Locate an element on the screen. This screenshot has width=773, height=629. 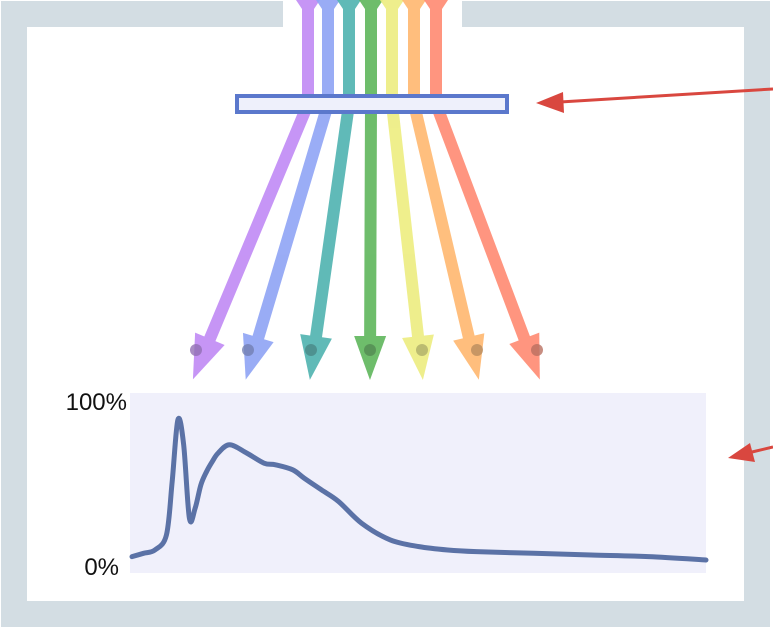
beam-yellow is located at coordinates (407, 190).